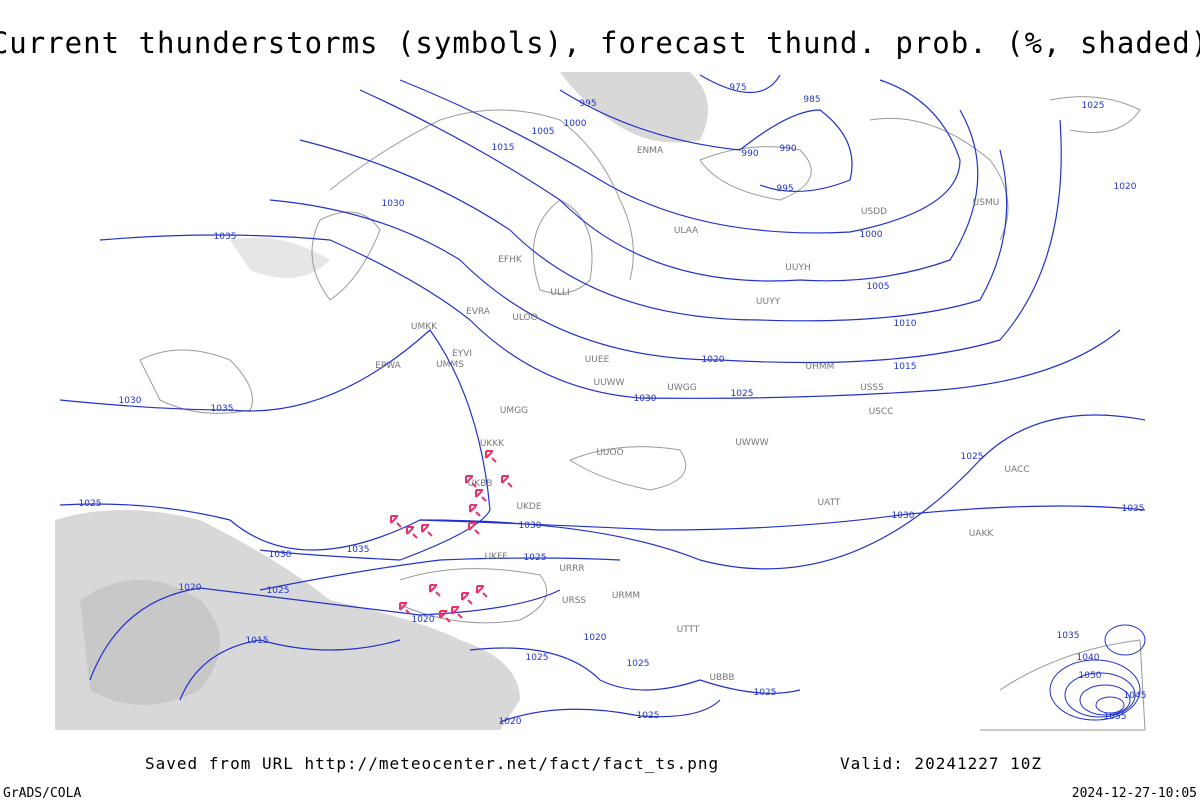  What do you see at coordinates (1016, 470) in the screenshot?
I see `station-label: UACC` at bounding box center [1016, 470].